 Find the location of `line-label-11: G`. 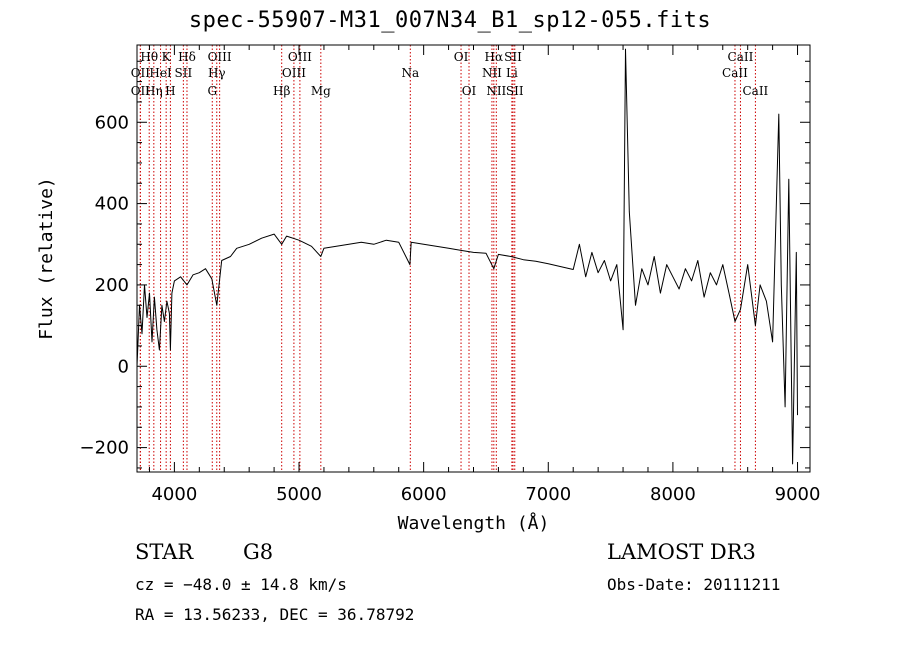

line-label-11: G is located at coordinates (212, 91).